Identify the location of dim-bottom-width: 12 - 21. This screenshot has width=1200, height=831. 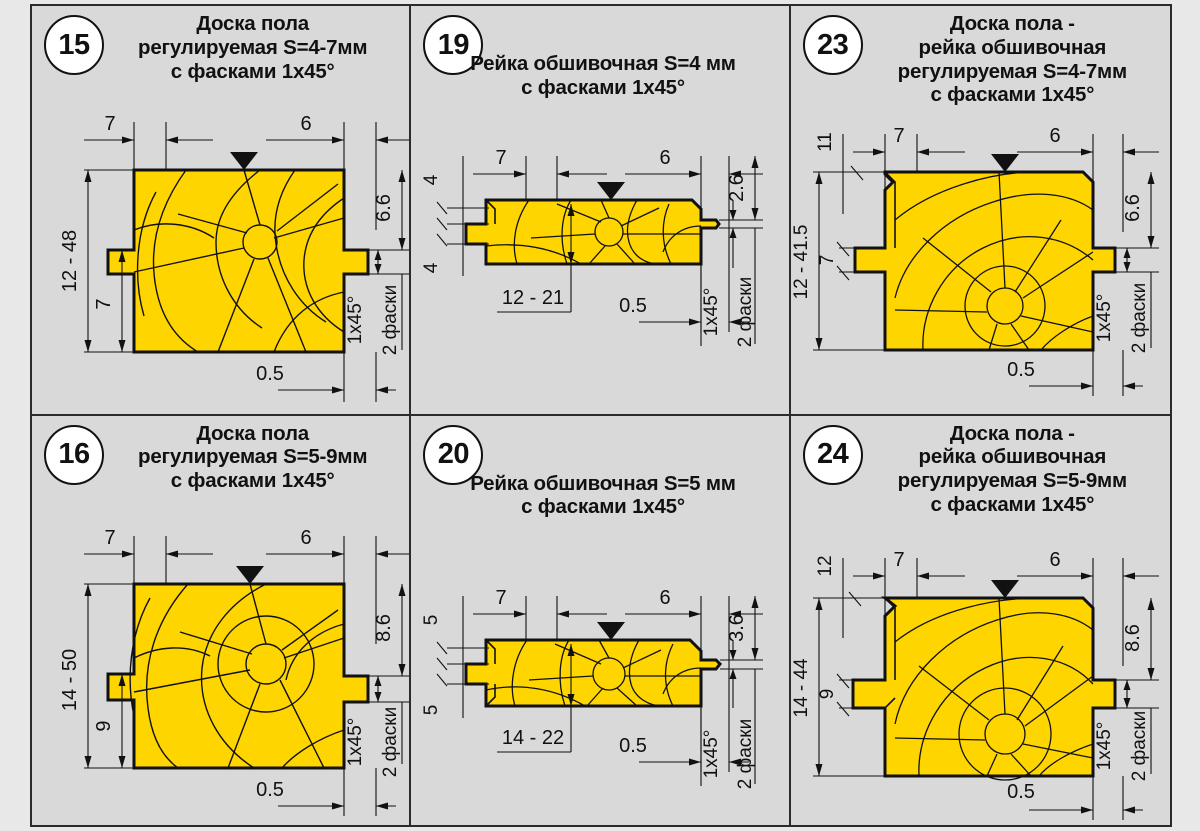
(533, 298).